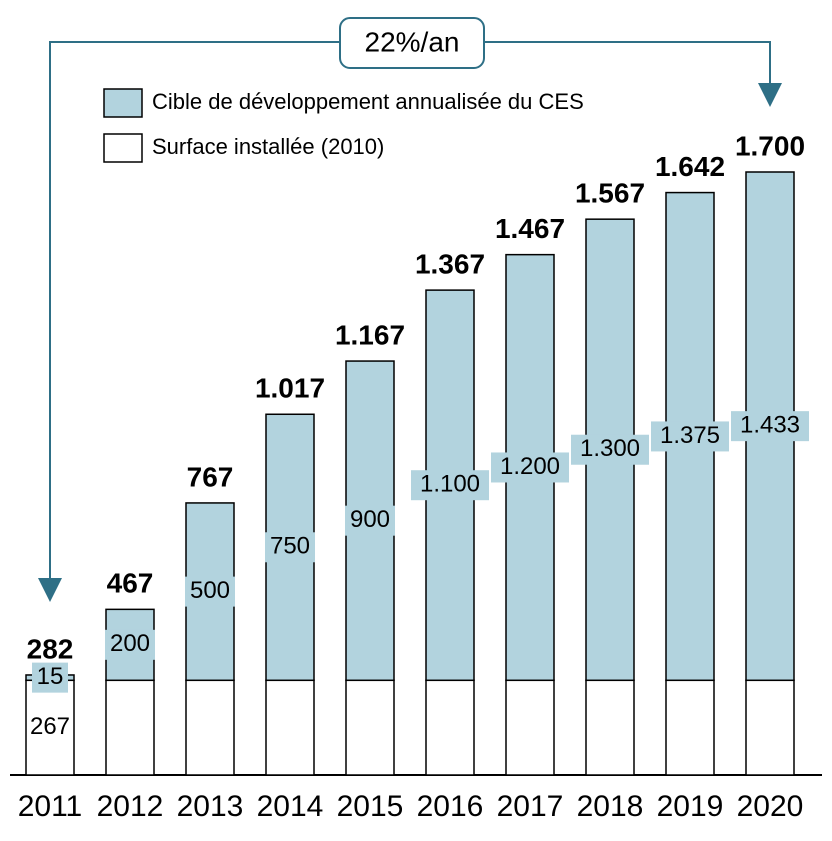 The width and height of the screenshot is (832, 841). Describe the element at coordinates (50, 648) in the screenshot. I see `total-label: 282` at that location.